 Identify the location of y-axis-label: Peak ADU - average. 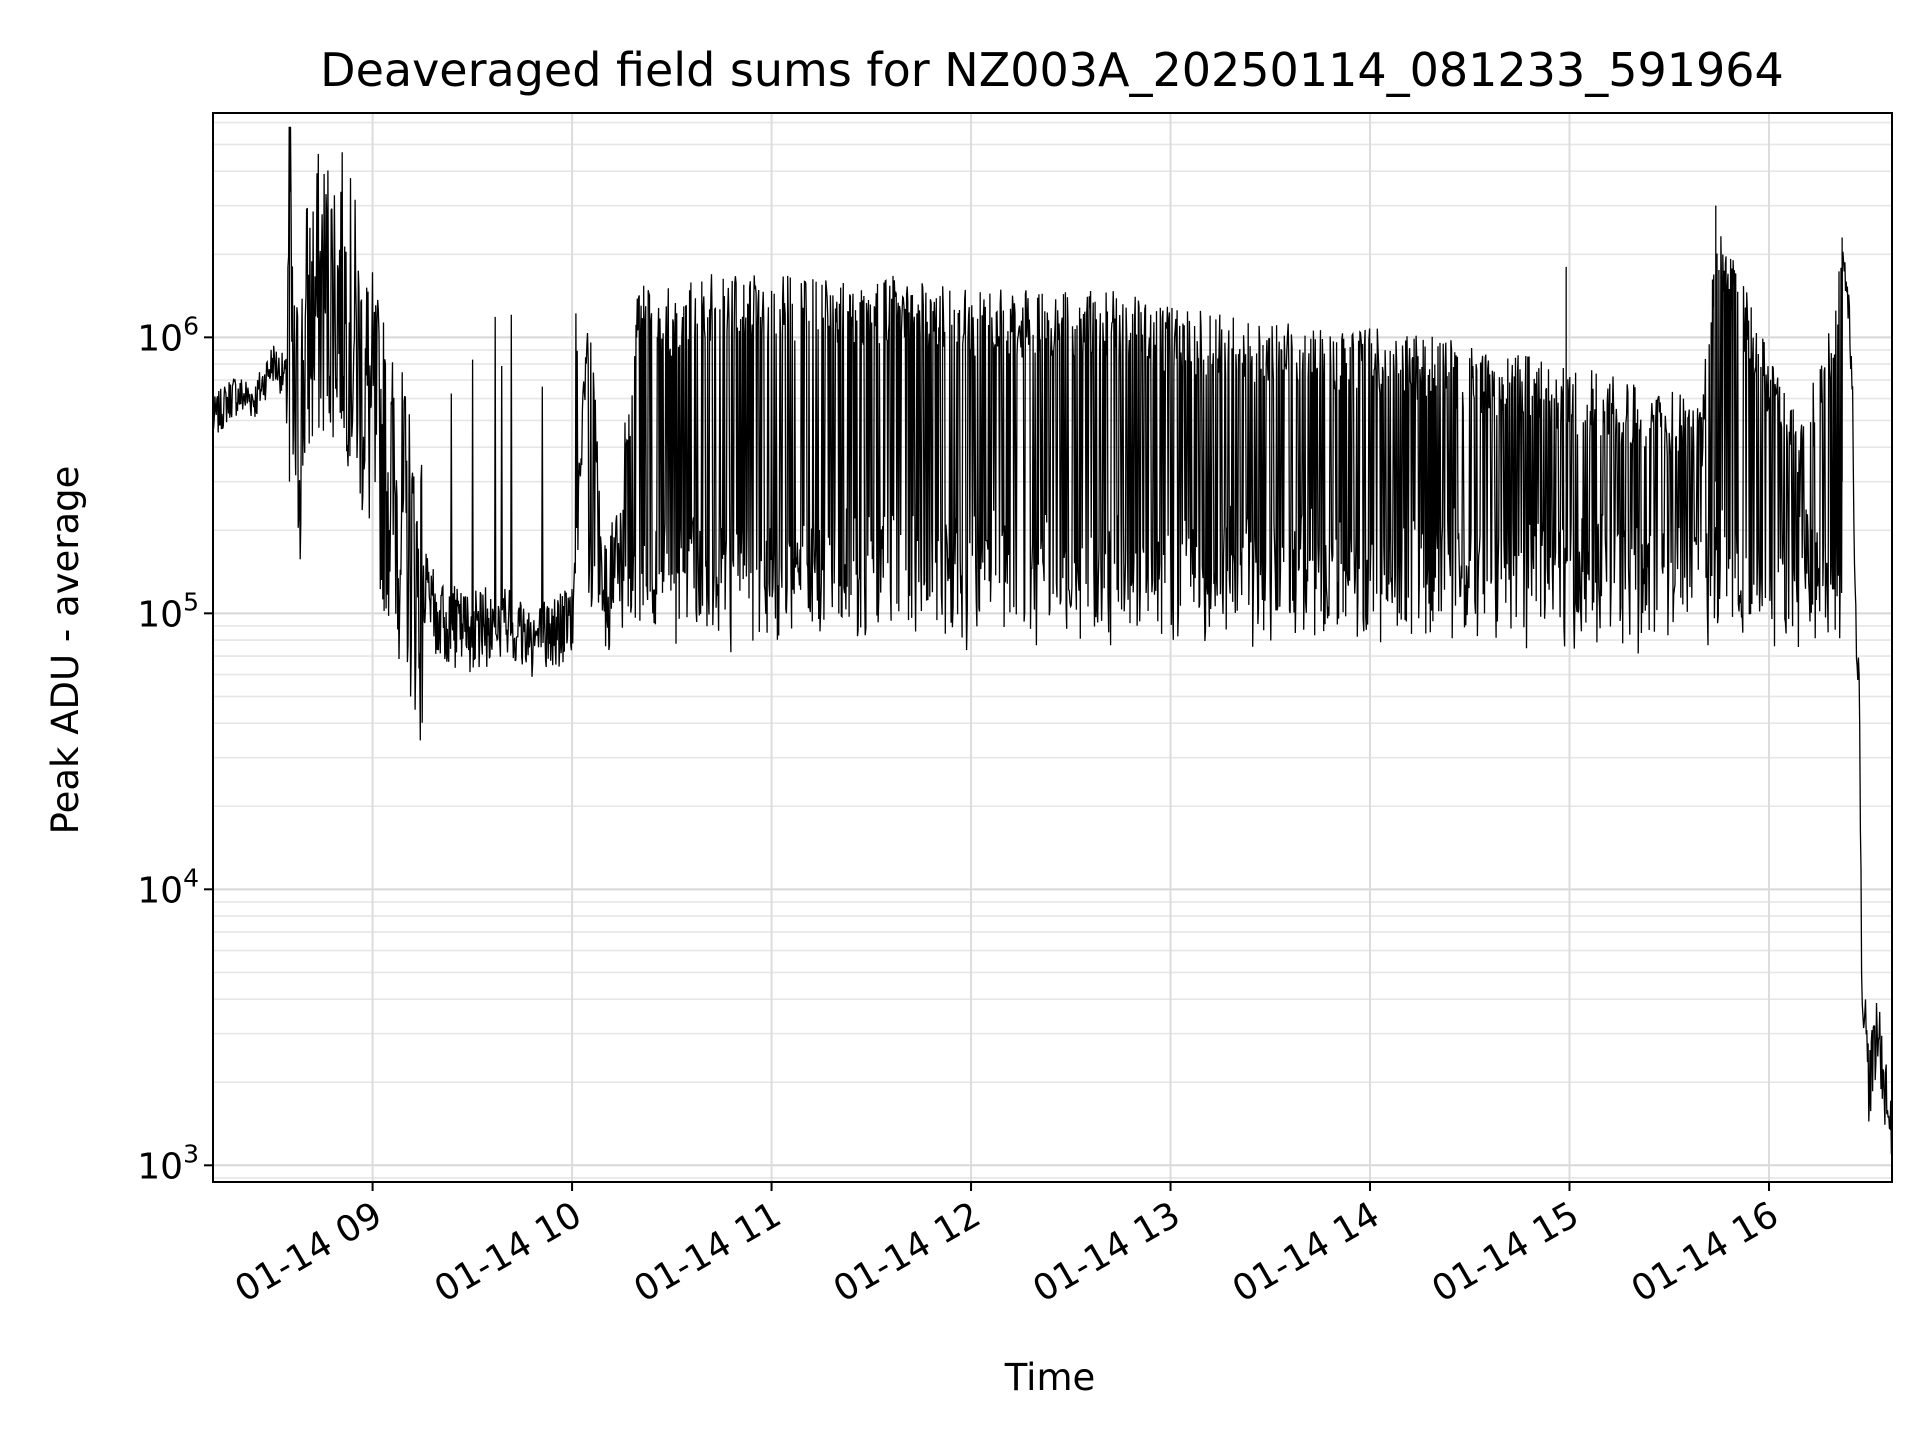
(65, 650).